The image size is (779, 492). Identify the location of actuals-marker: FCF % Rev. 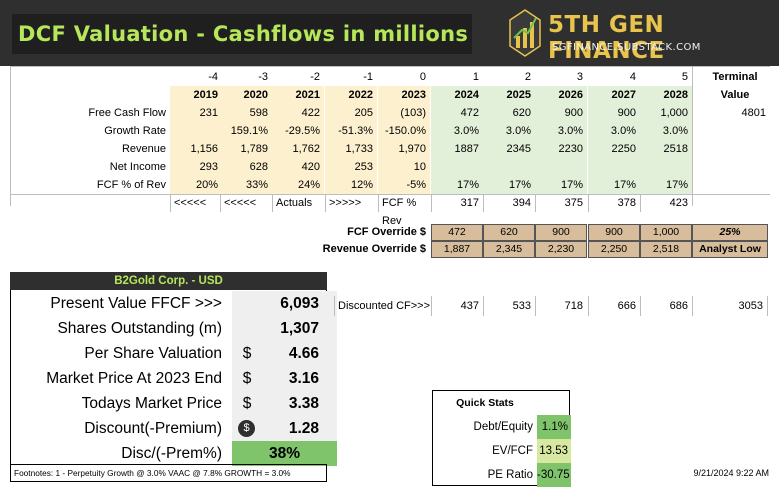
(404, 210).